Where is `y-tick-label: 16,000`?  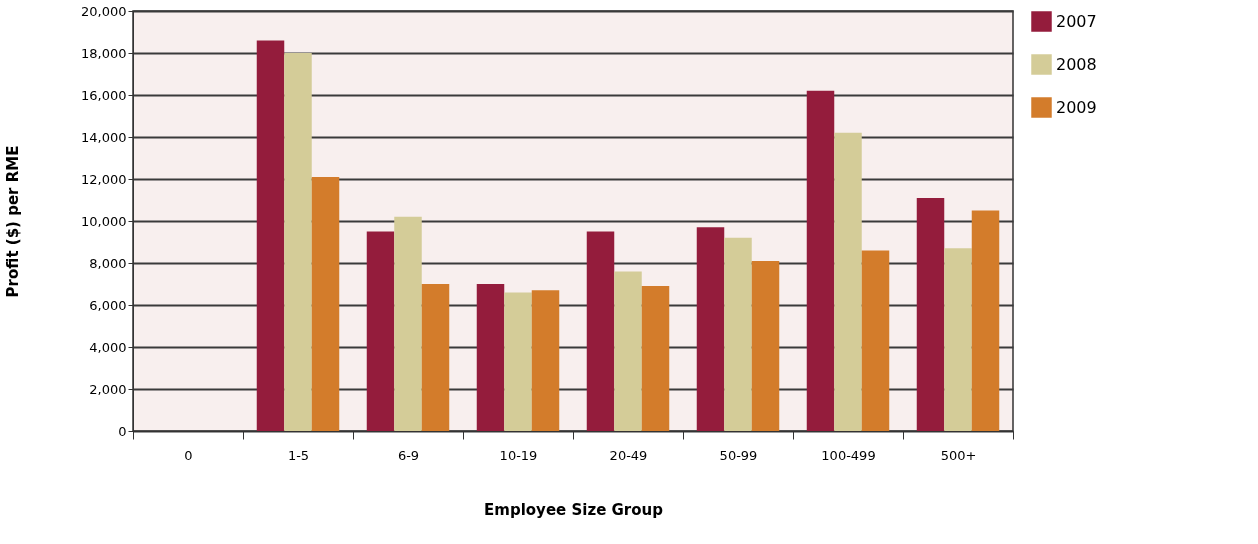 y-tick-label: 16,000 is located at coordinates (104, 95).